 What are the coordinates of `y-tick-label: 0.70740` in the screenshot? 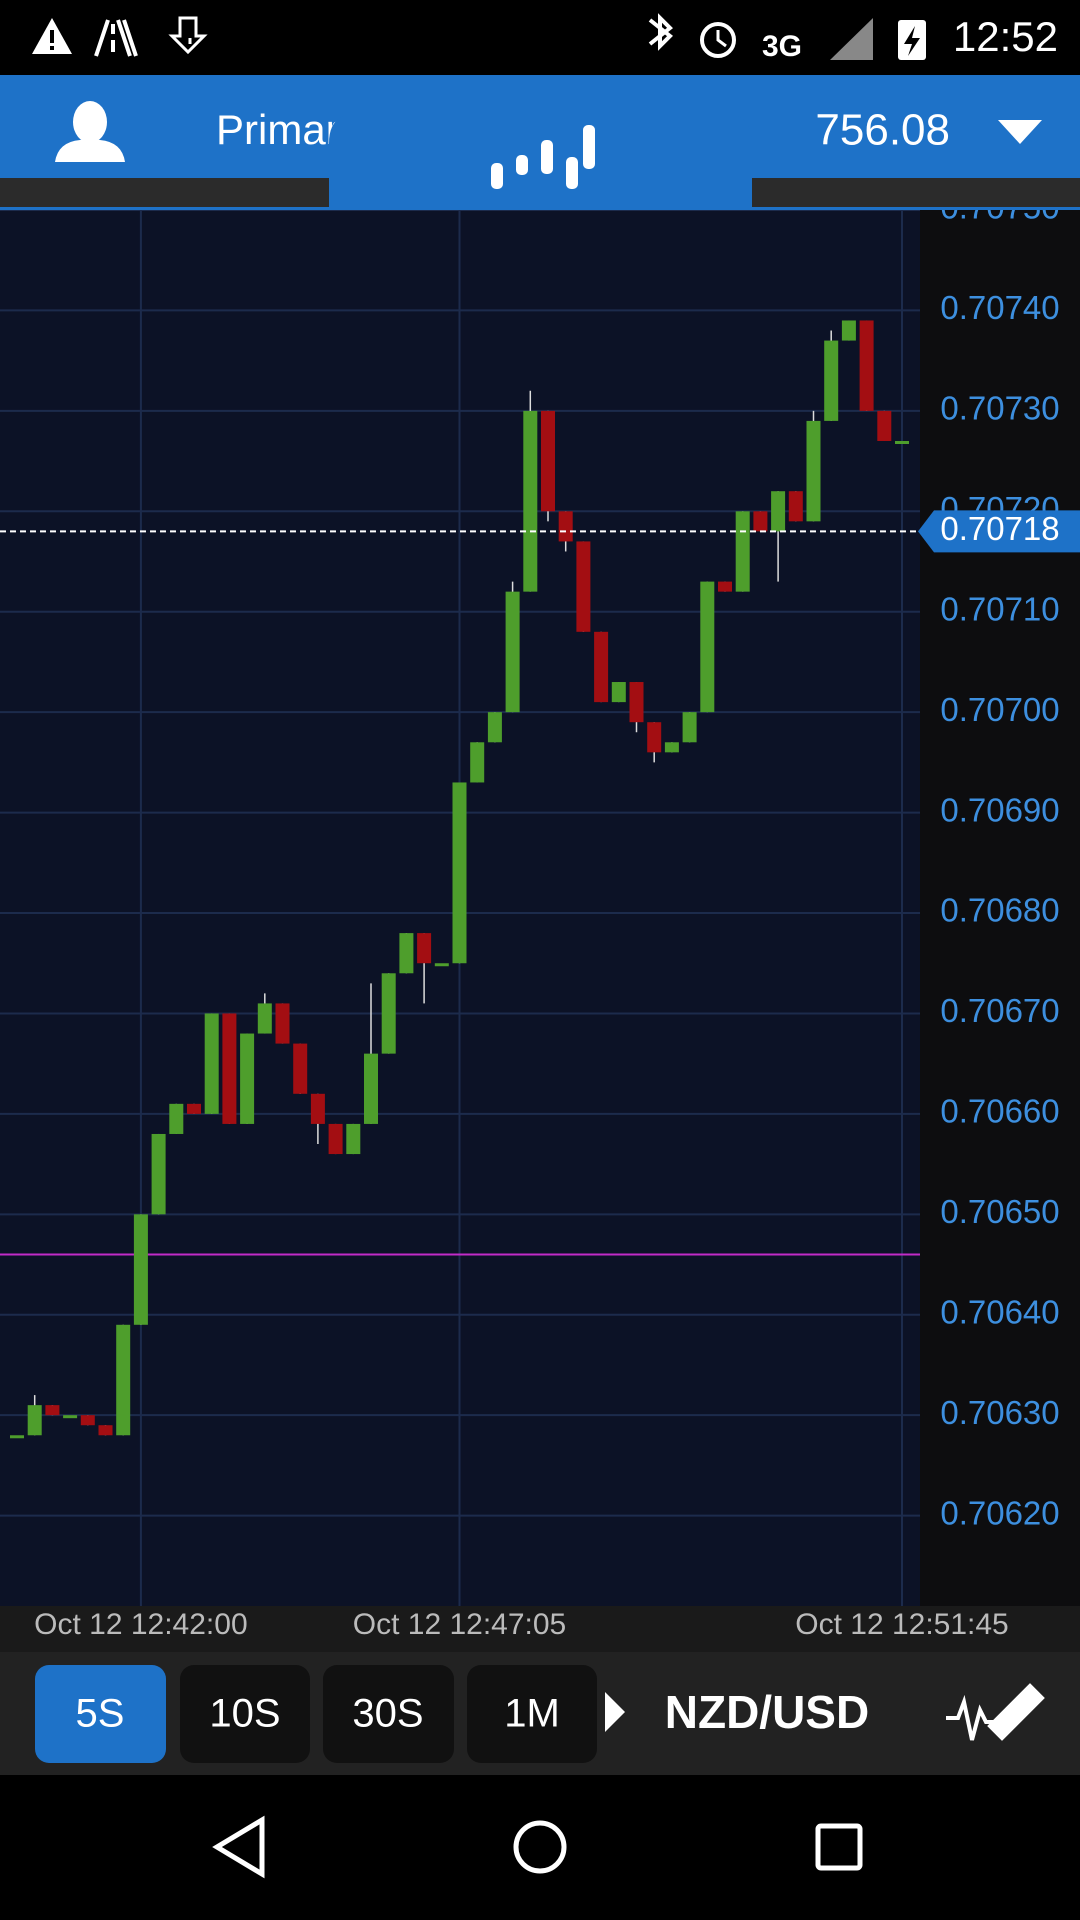 It's located at (999, 307).